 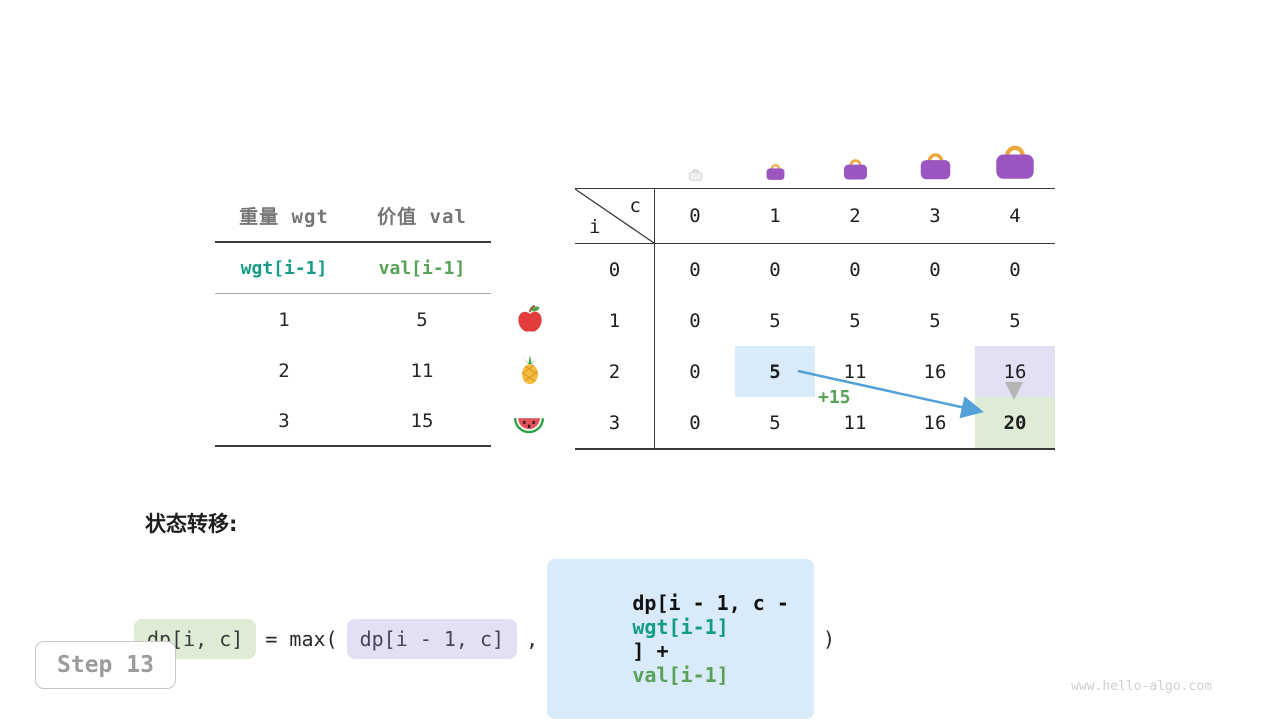 I want to click on take-chip-wgt: wgt[i-1], so click(x=680, y=627).